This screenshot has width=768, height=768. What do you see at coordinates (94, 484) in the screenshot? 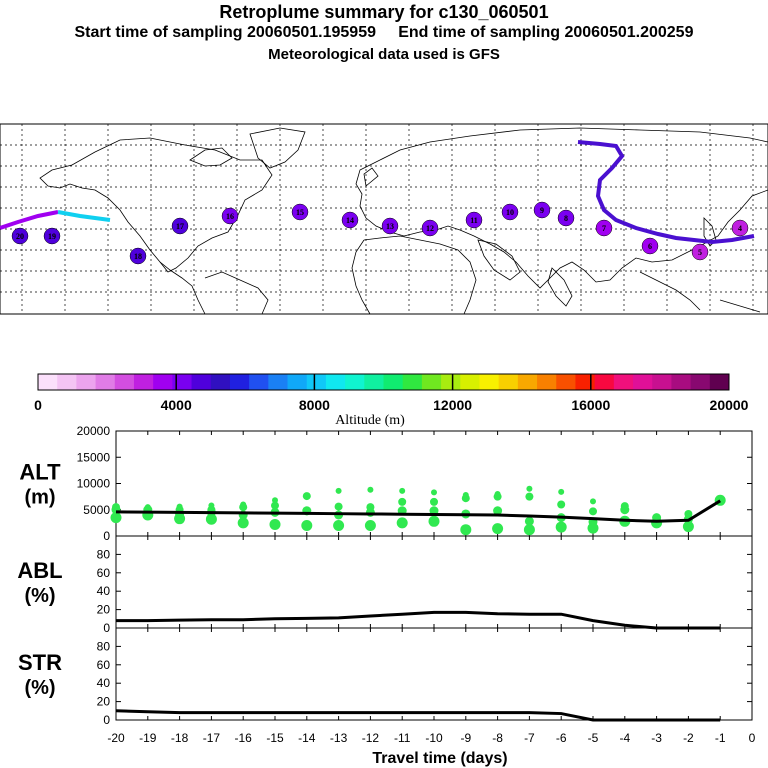
I see `y-tick-label: 10000` at bounding box center [94, 484].